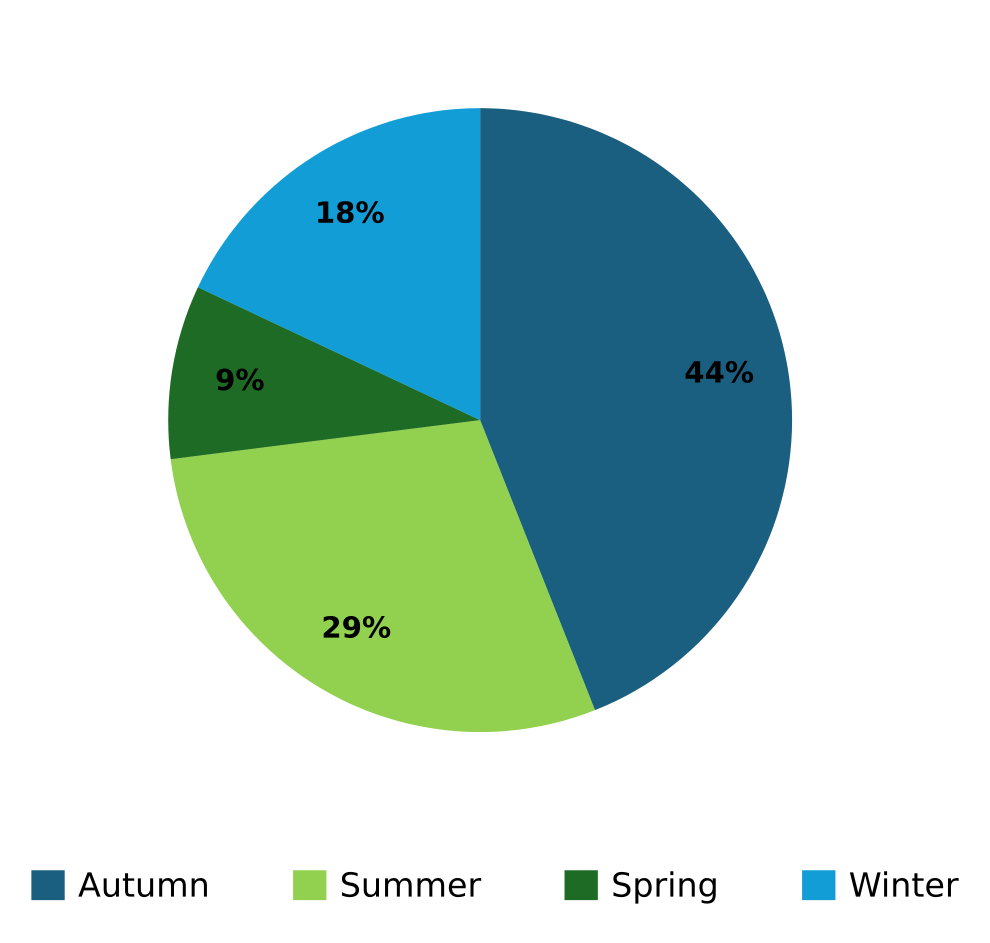 Image resolution: width=990 pixels, height=943 pixels. What do you see at coordinates (720, 371) in the screenshot?
I see `data-label: 44%` at bounding box center [720, 371].